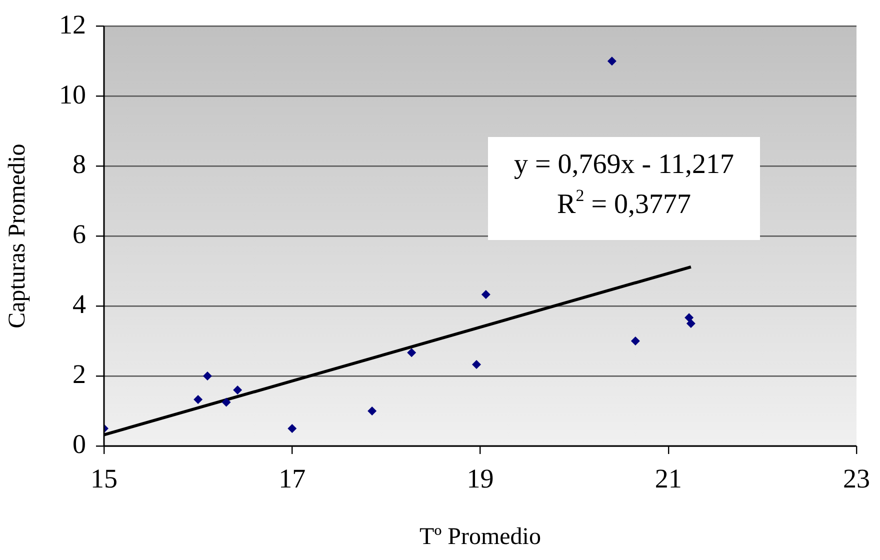  Describe the element at coordinates (624, 165) in the screenshot. I see `annotation: y = 0,769x - 11,217` at that location.